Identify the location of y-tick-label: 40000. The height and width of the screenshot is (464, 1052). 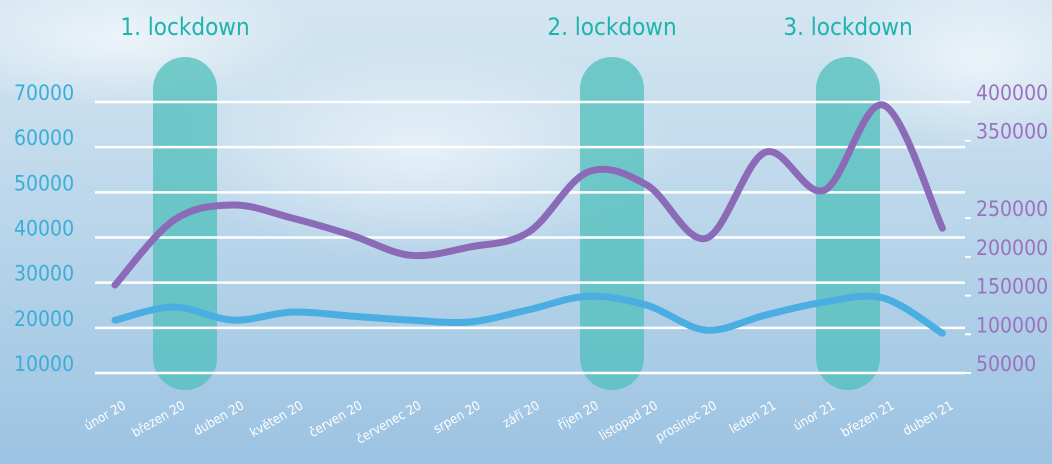
(44, 229).